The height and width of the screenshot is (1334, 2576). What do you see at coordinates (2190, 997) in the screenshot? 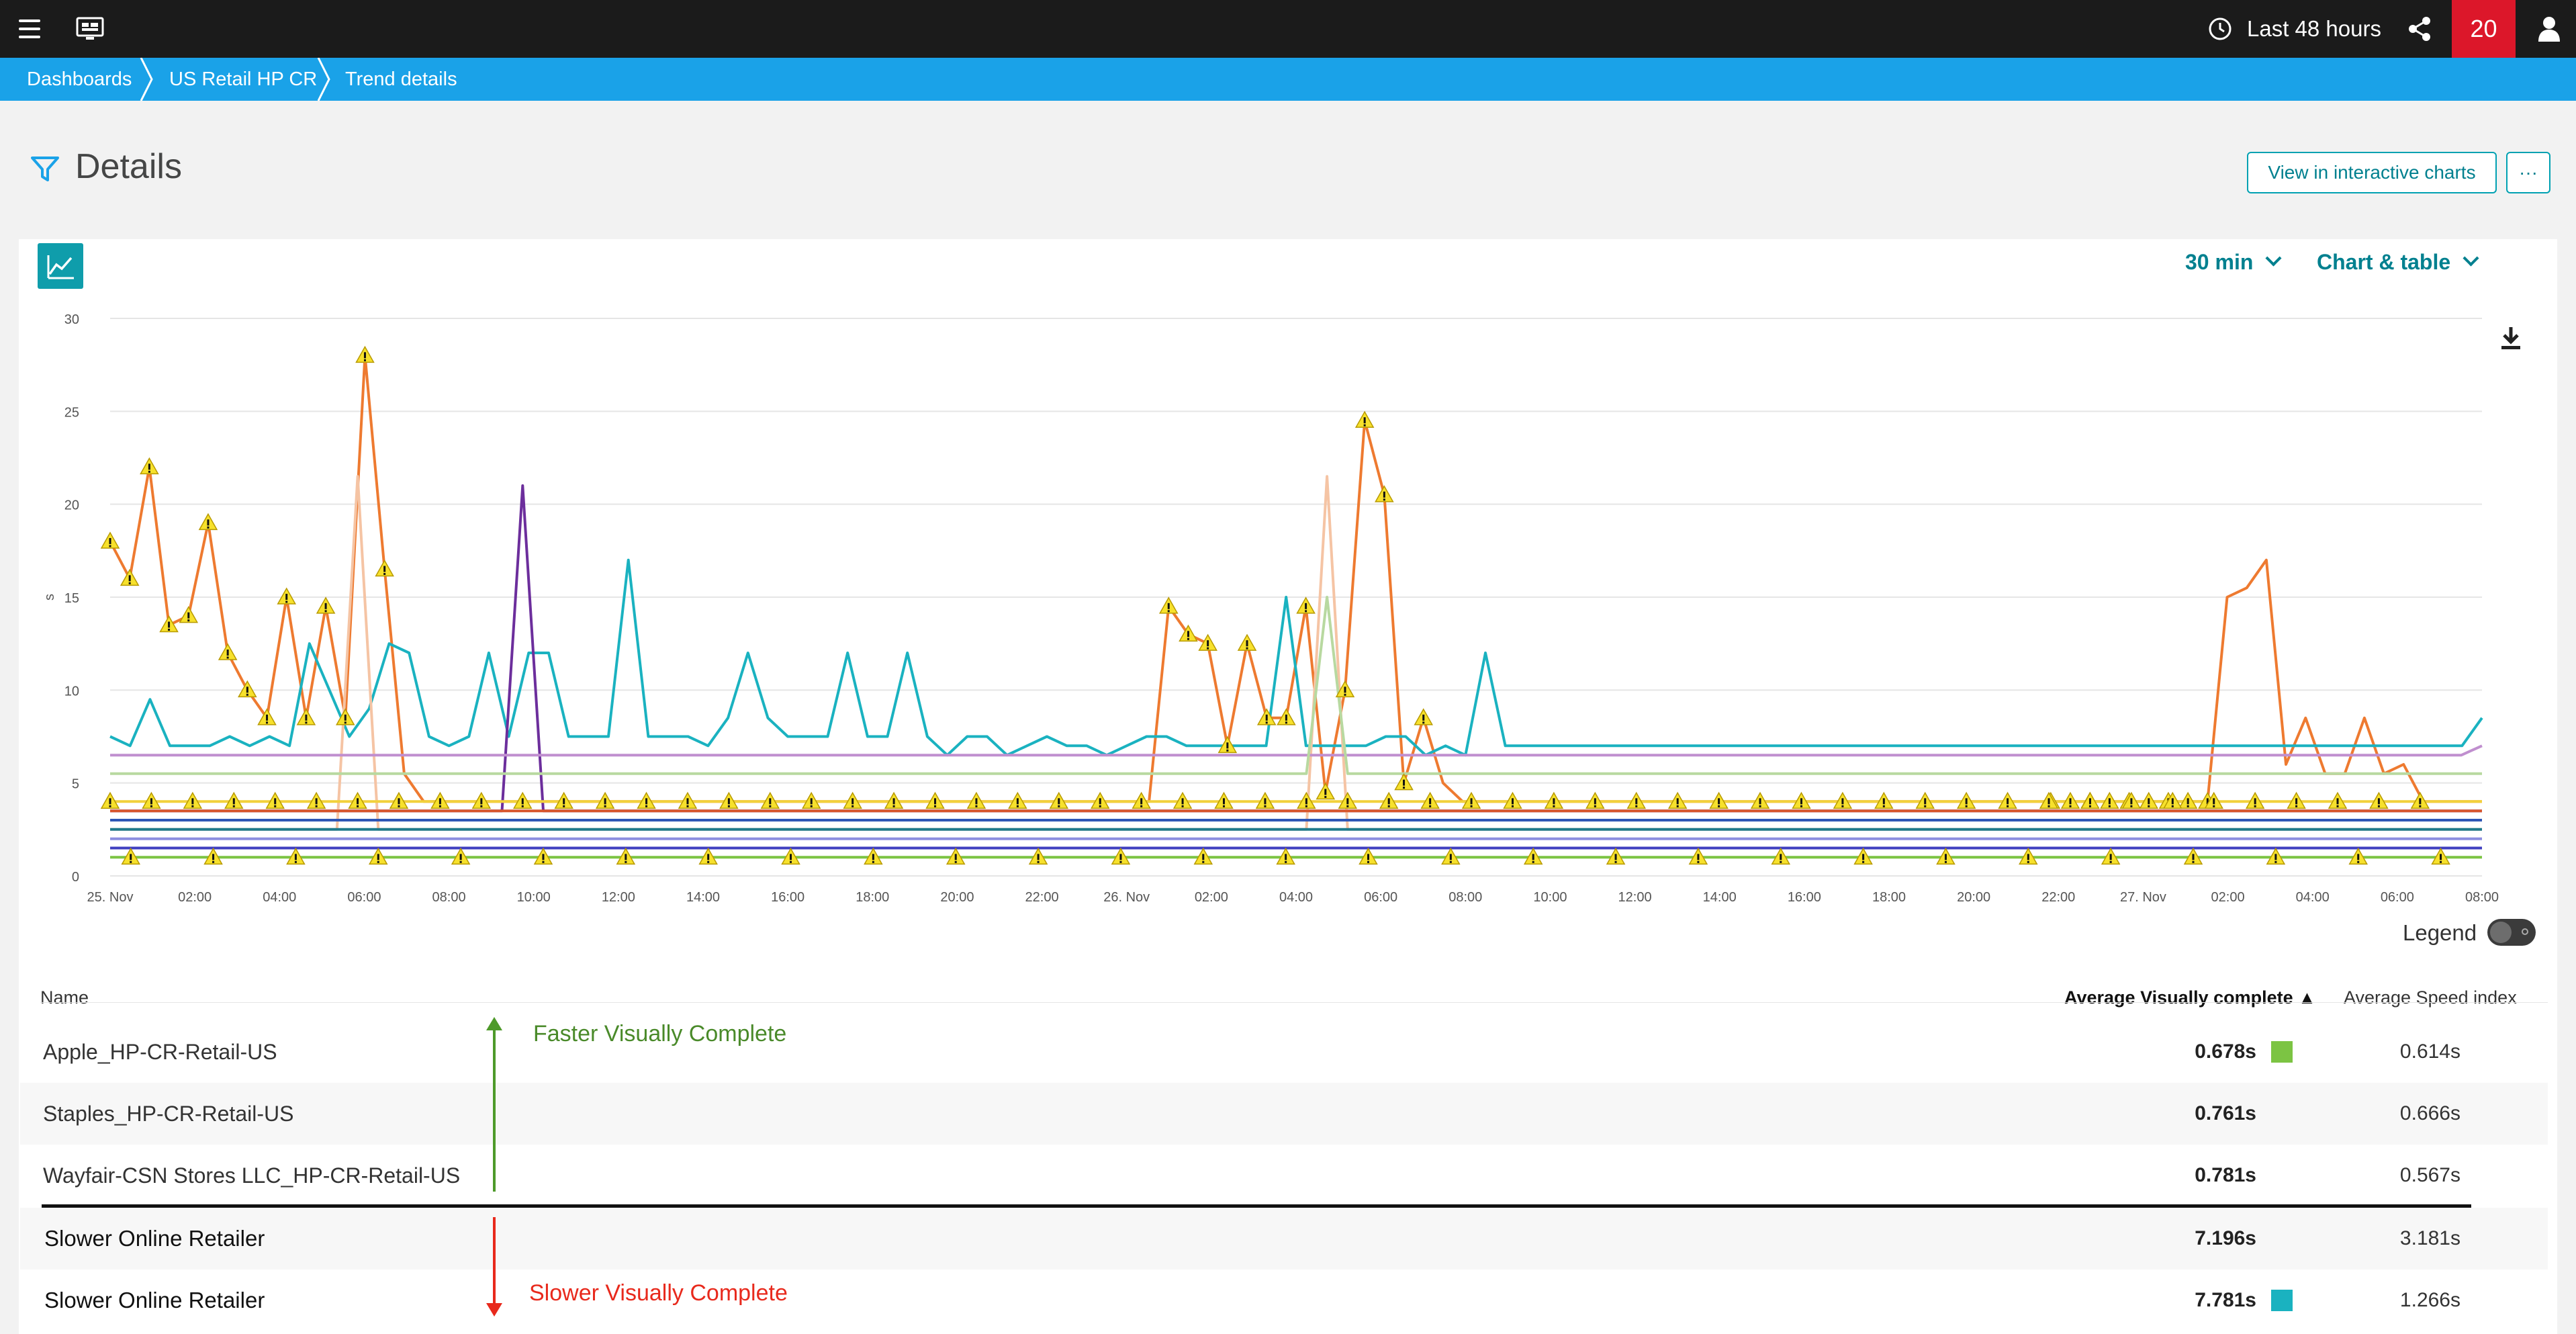
I see `column-header-visually-complete: Average Visually complete ▲` at bounding box center [2190, 997].